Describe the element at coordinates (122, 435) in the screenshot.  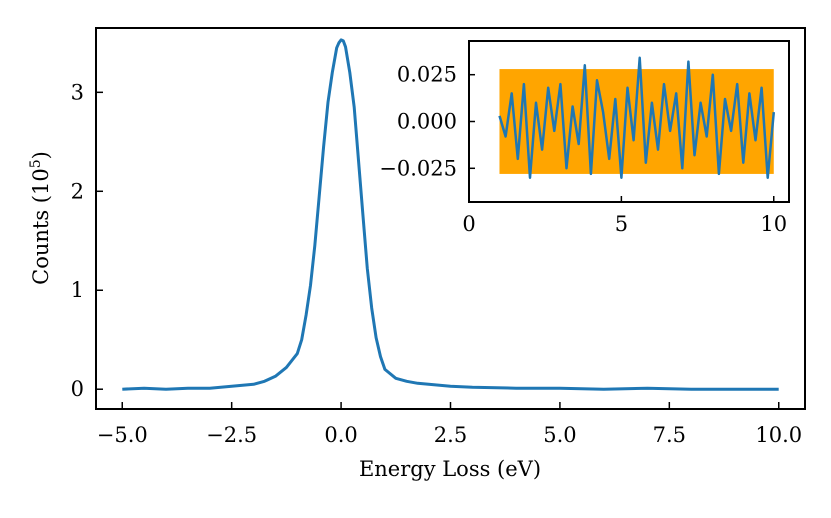
I see `x-tick-label: −5.0` at that location.